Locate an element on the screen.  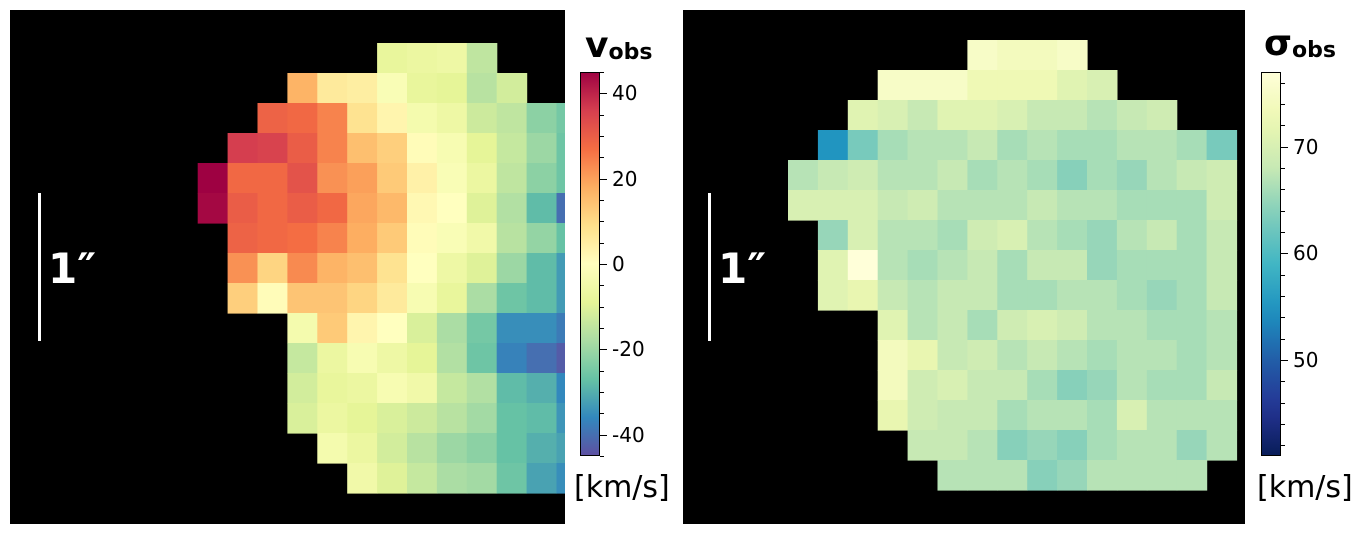
dispersion-colorbar-tick-label: 70 is located at coordinates (1306, 147).